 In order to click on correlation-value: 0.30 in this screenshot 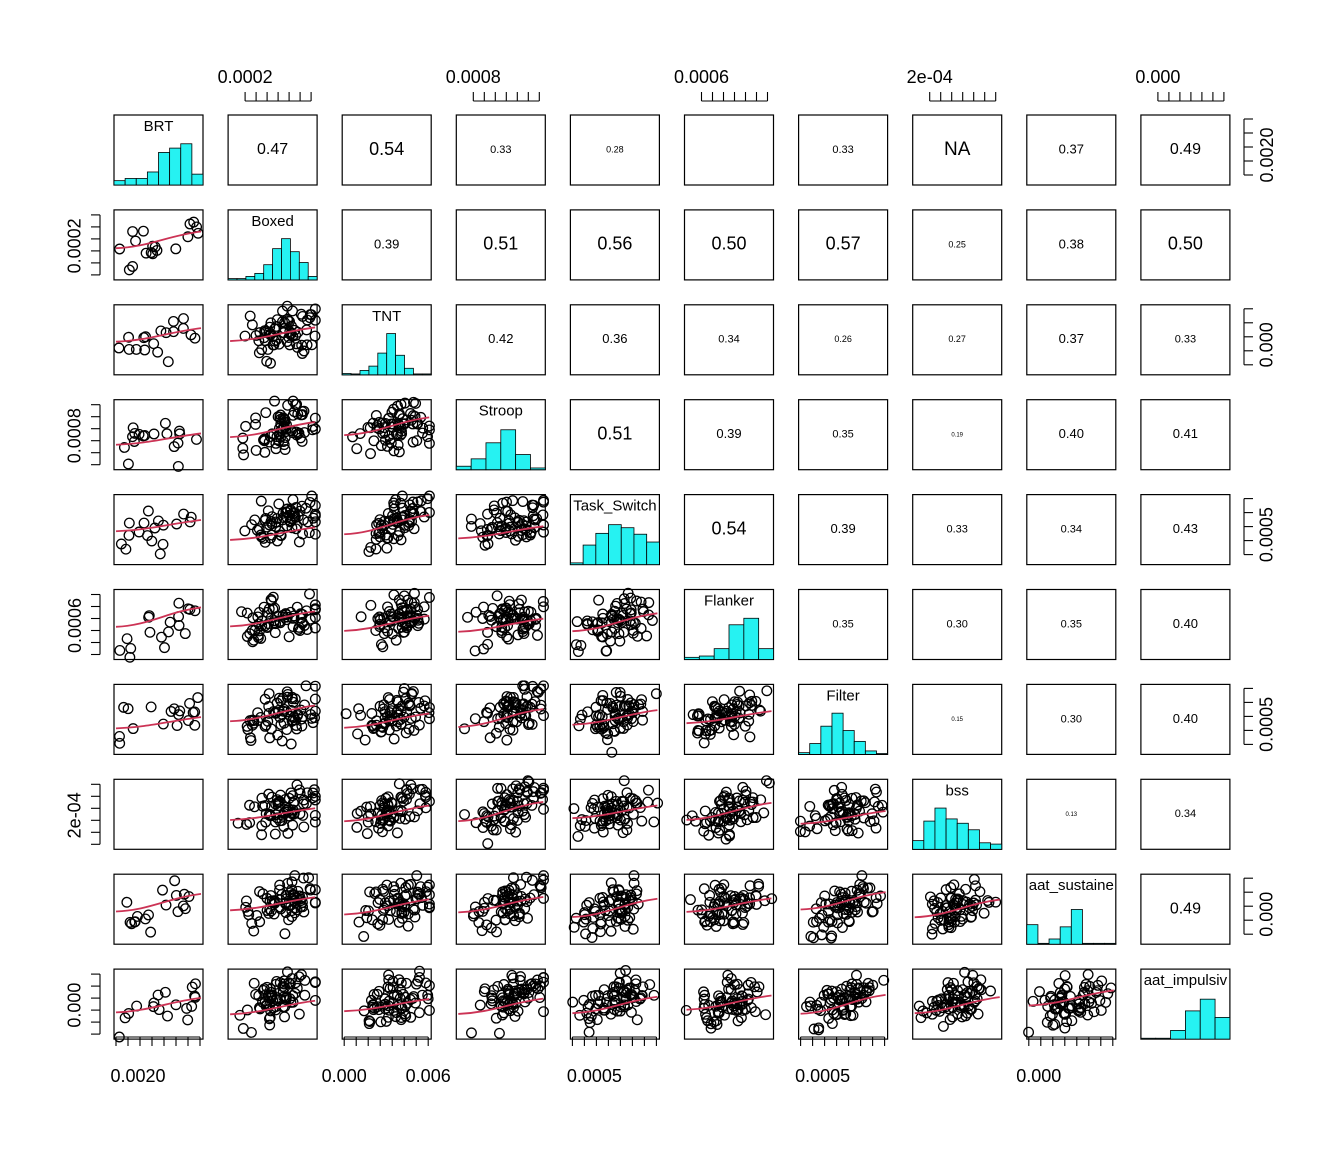, I will do `click(956, 624)`.